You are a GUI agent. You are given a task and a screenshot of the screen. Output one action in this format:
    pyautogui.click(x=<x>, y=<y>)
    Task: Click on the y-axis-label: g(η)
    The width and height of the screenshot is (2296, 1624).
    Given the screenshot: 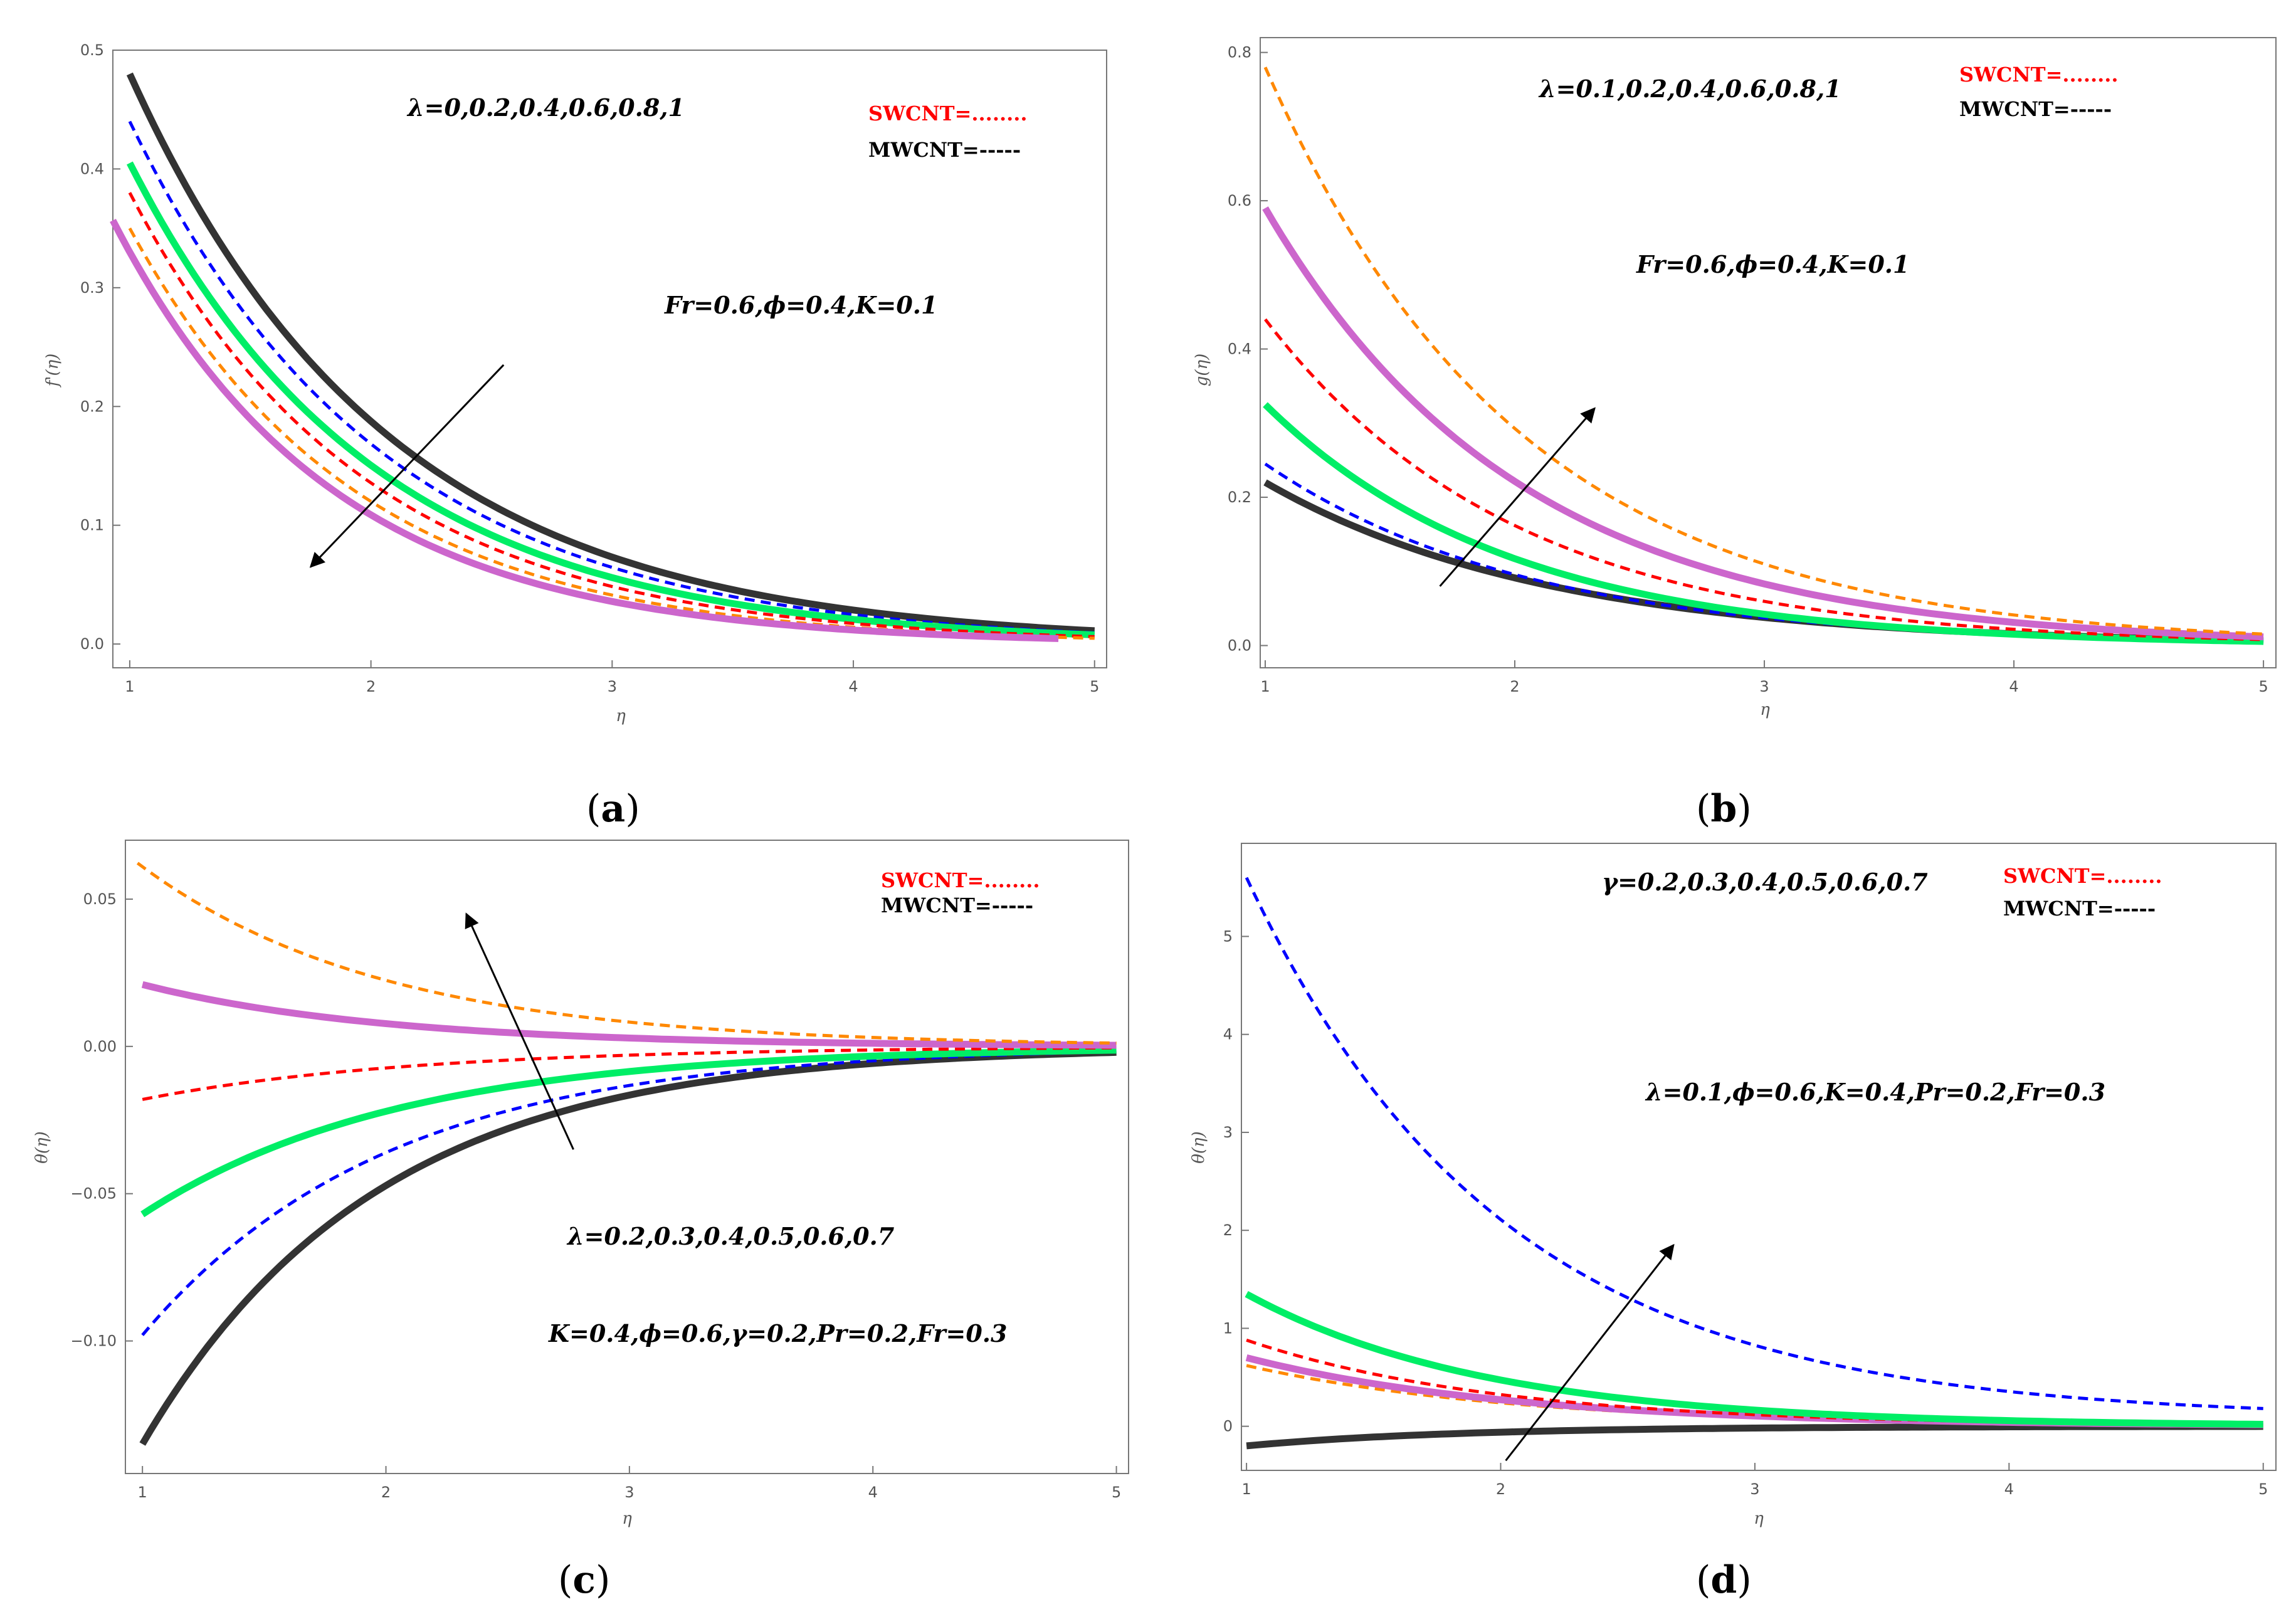 What is the action you would take?
    pyautogui.click(x=1202, y=371)
    